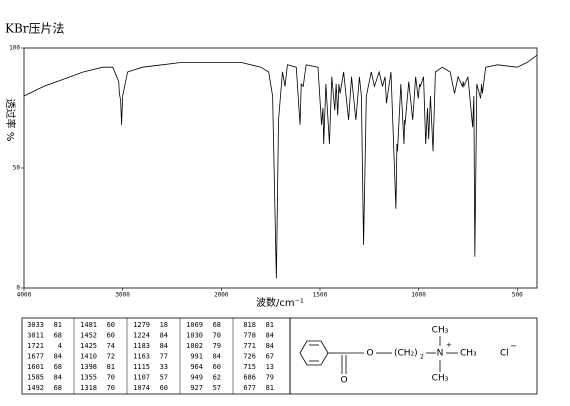  What do you see at coordinates (35, 346) in the screenshot?
I see `table-cell: 1721` at bounding box center [35, 346].